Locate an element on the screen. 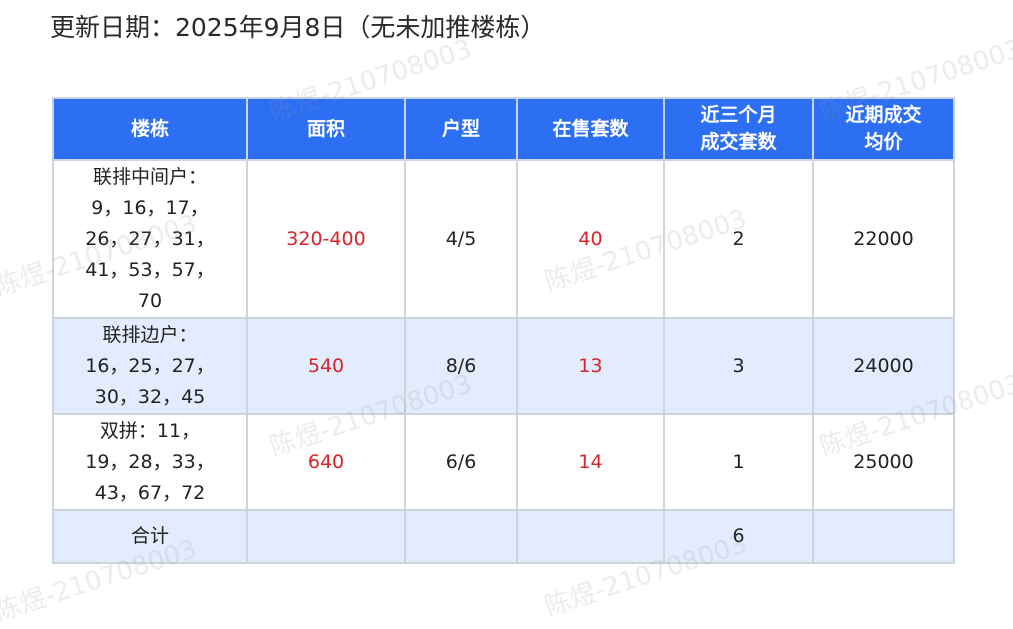 The image size is (1013, 629). header-avg-price: 近期成交 均价 is located at coordinates (883, 129).